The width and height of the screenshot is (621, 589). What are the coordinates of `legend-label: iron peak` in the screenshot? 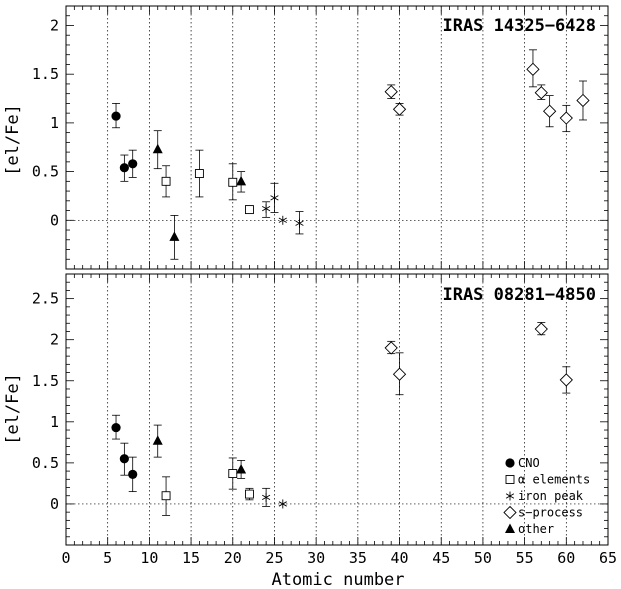 It's located at (551, 496).